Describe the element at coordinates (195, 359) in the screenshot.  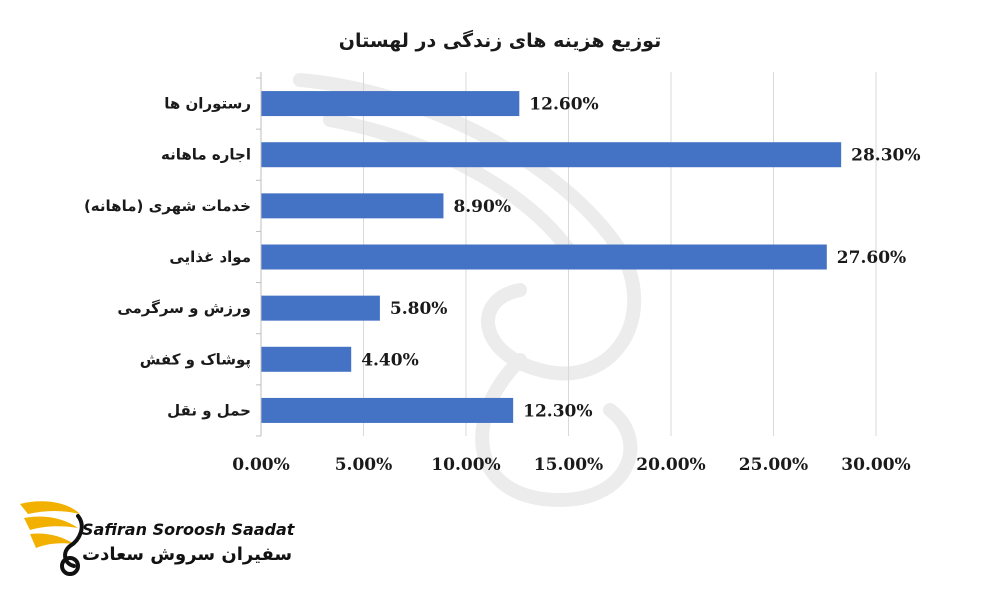
I see `category-label: پوشاک و کفش` at that location.